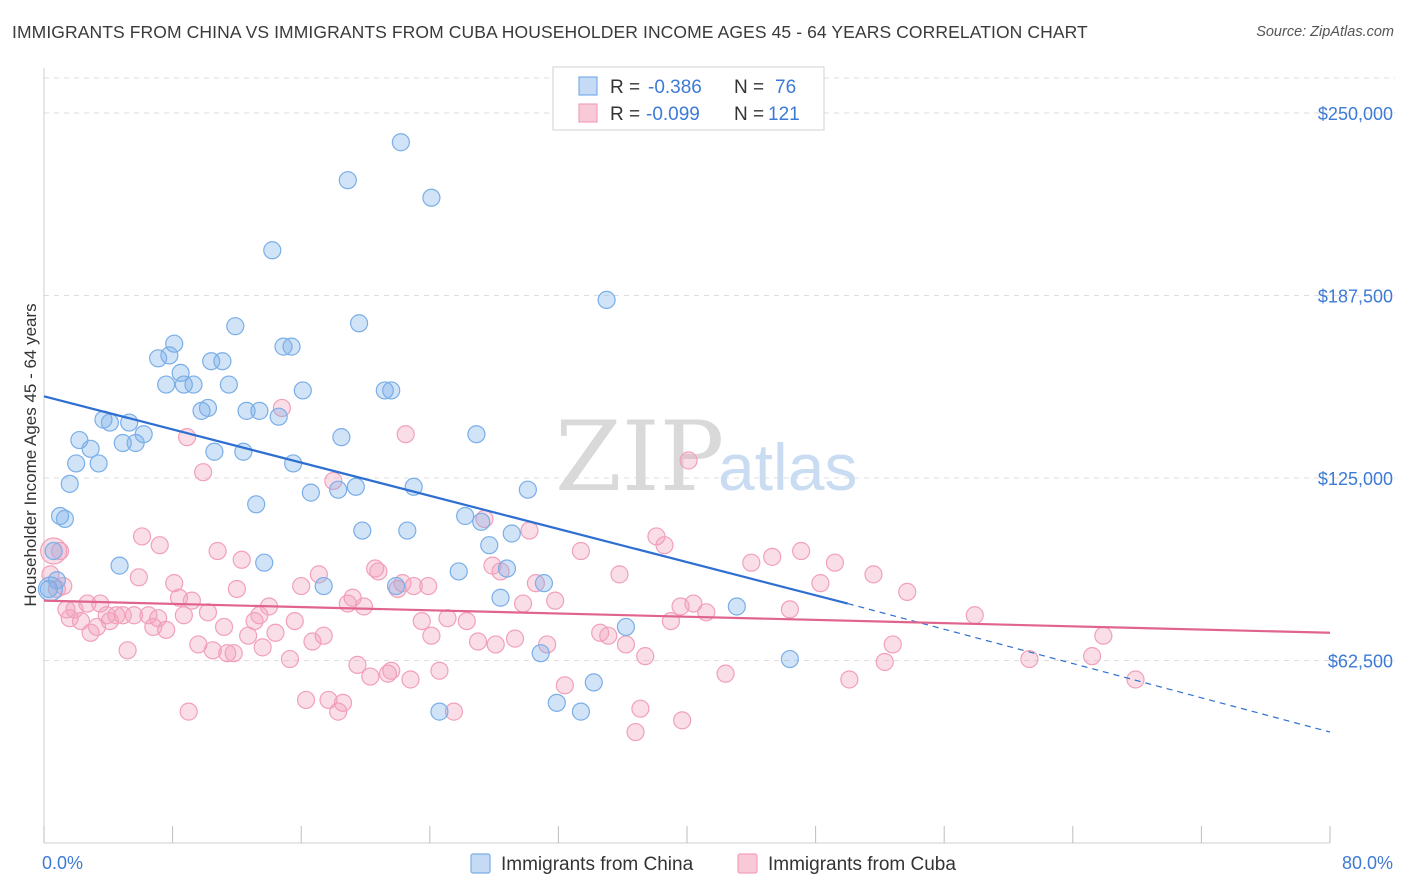 This screenshot has width=1406, height=892. Describe the element at coordinates (446, 500) in the screenshot. I see `china-trend-line` at that location.